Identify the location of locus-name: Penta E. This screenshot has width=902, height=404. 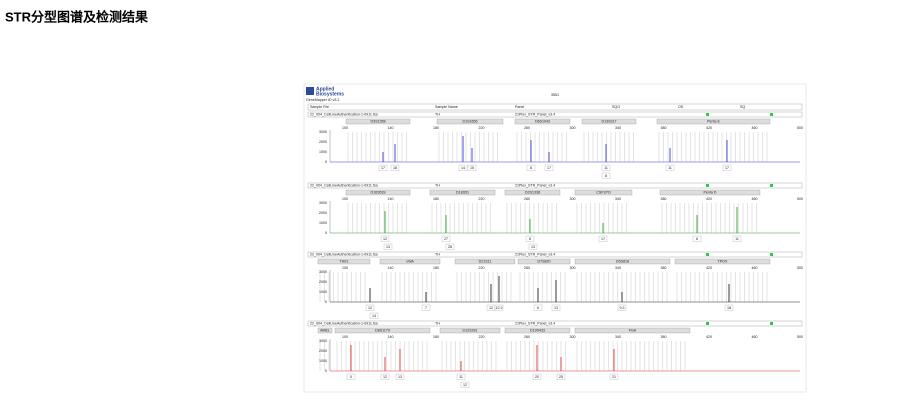
(713, 122).